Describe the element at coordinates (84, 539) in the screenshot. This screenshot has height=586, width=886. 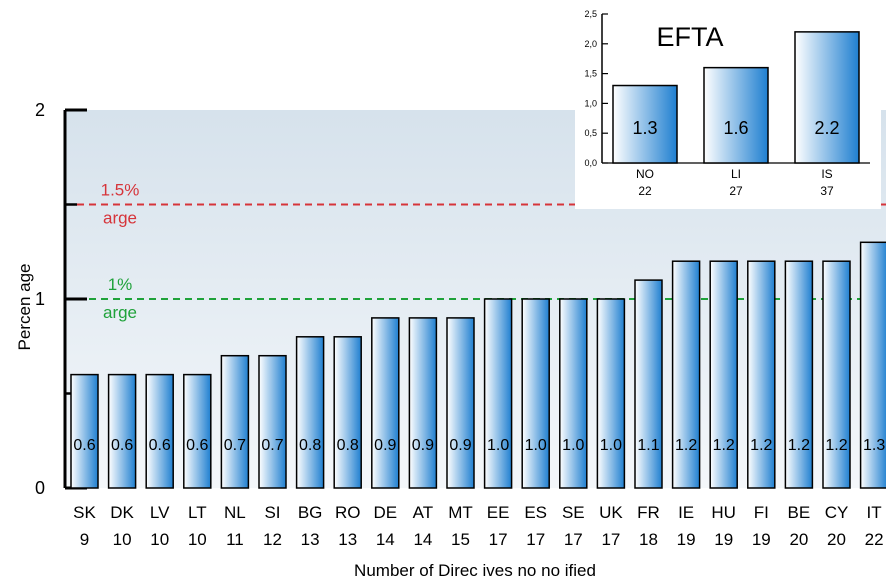
I see `x-tick-count-SK: 9` at that location.